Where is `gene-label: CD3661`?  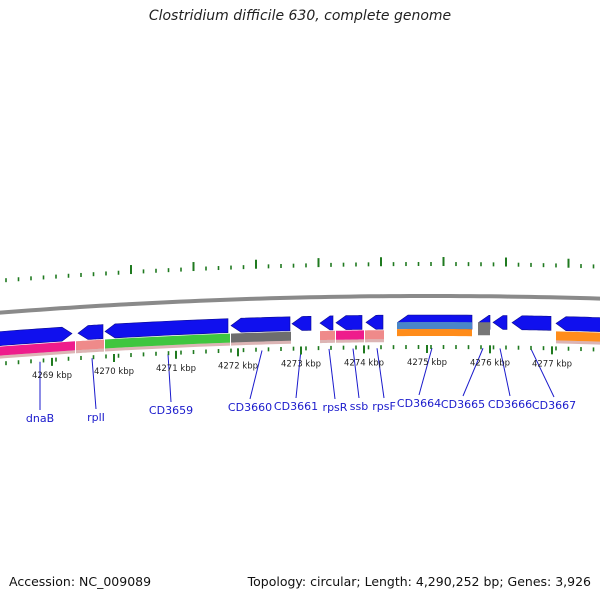 gene-label: CD3661 is located at coordinates (296, 406).